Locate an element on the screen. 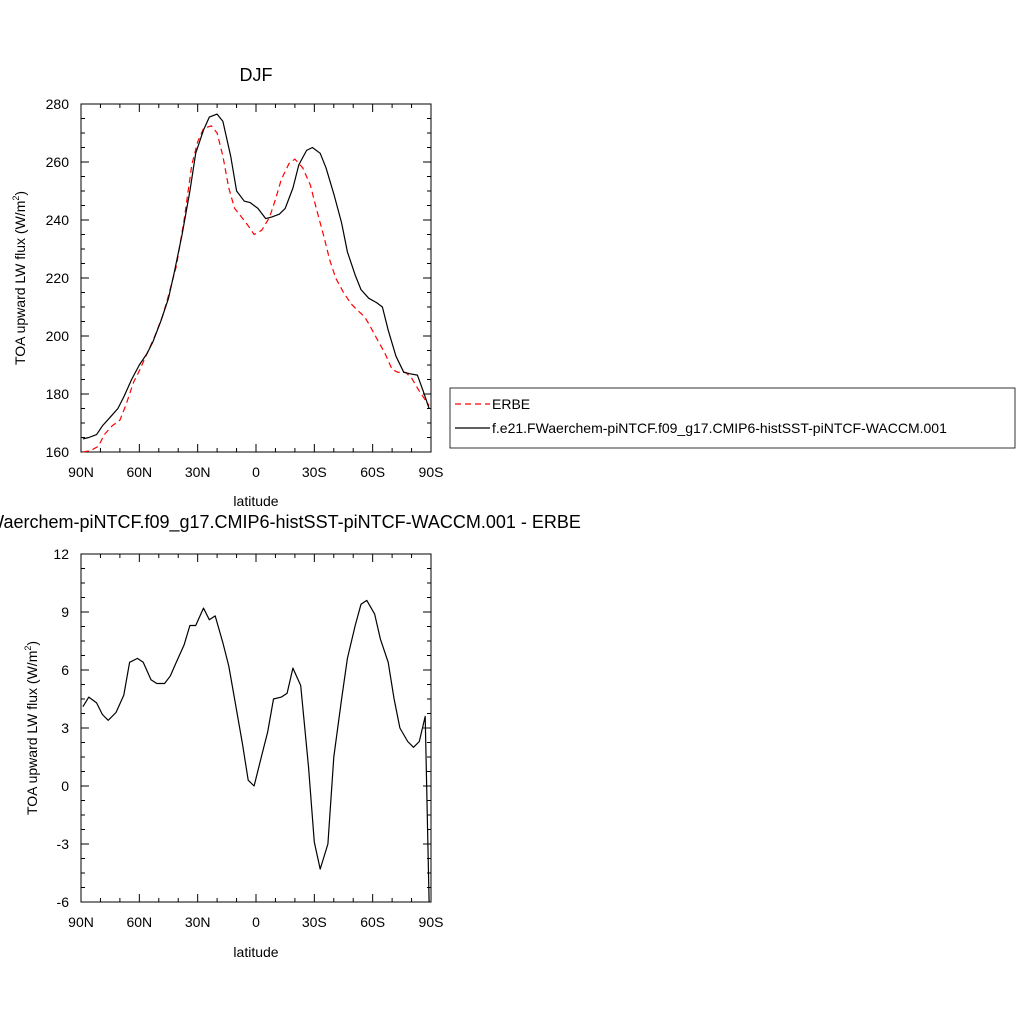 The image size is (1024, 1024). chart-bottom-y-tick-label: 3 is located at coordinates (65, 728).